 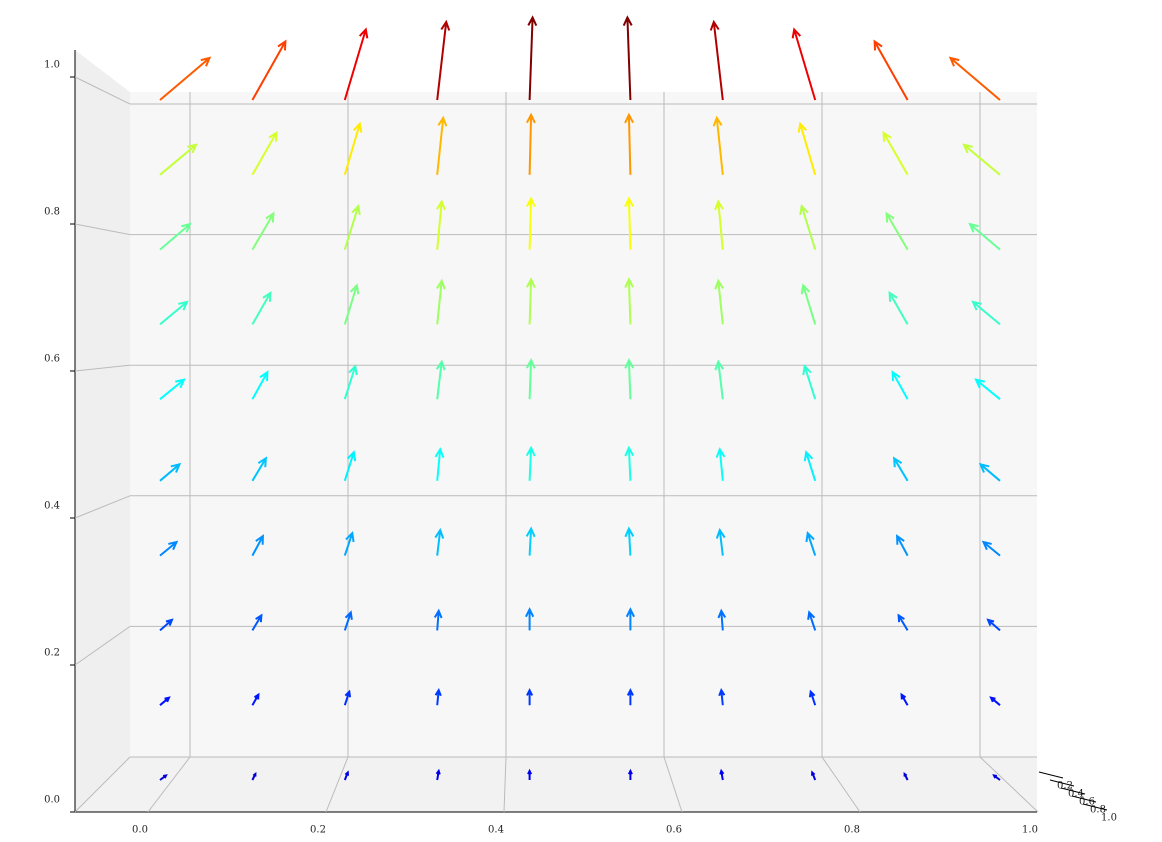 What do you see at coordinates (52, 800) in the screenshot?
I see `z-tick-label: 0.0` at bounding box center [52, 800].